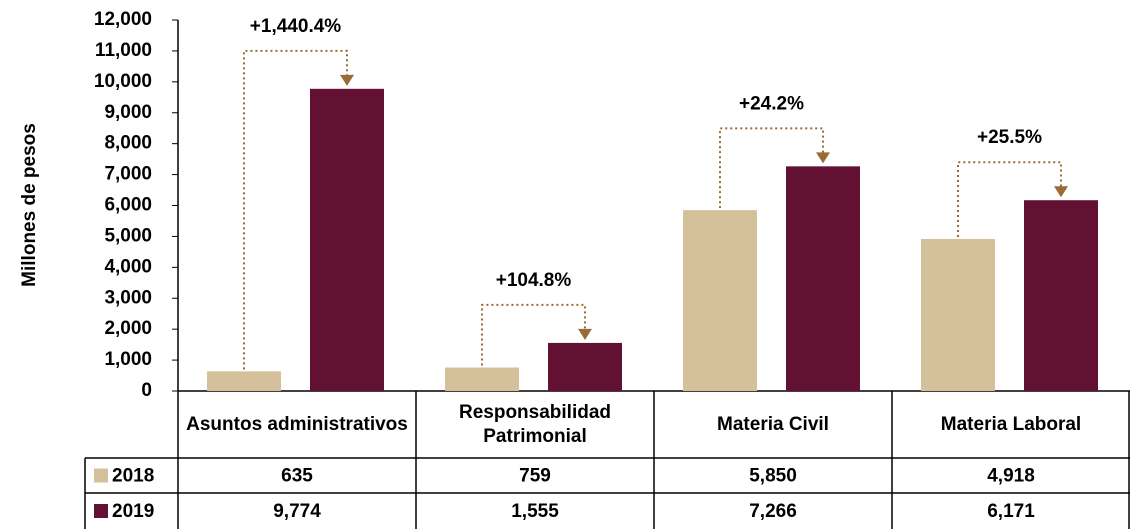 The height and width of the screenshot is (529, 1130). Describe the element at coordinates (1011, 424) in the screenshot. I see `x-tick-label: Materia Laboral` at that location.